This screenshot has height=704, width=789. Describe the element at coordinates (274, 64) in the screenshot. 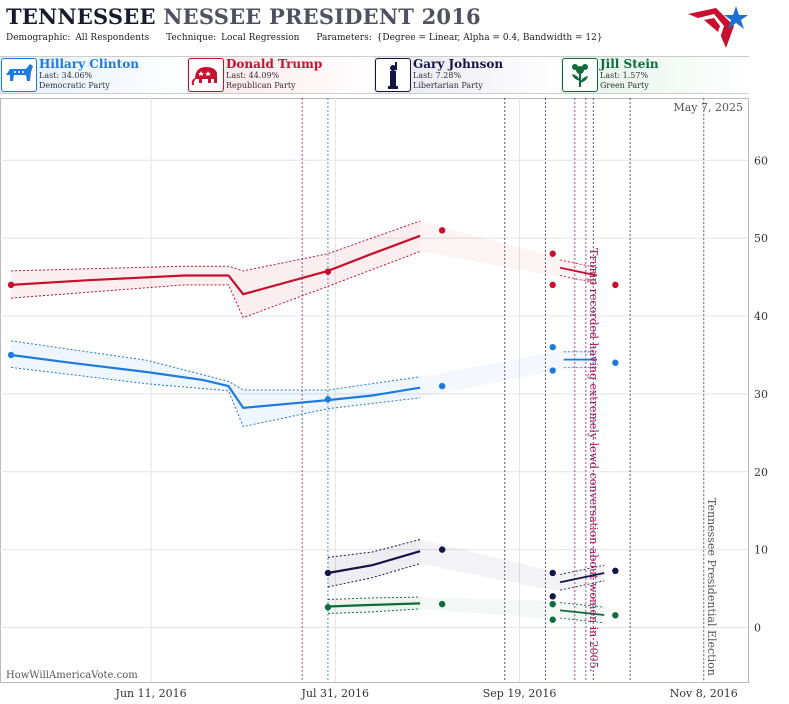

I see `candidate-name: Donald Trump` at that location.